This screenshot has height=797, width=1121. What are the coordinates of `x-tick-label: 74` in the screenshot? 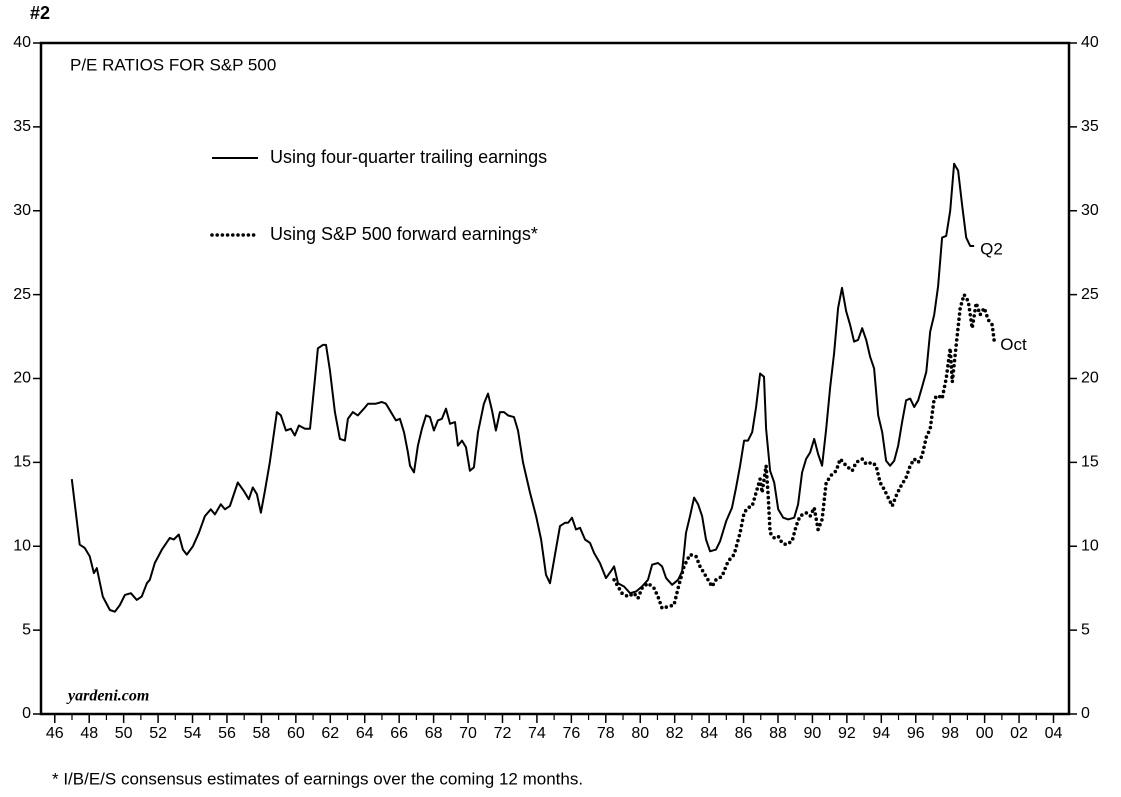 It's located at (537, 733).